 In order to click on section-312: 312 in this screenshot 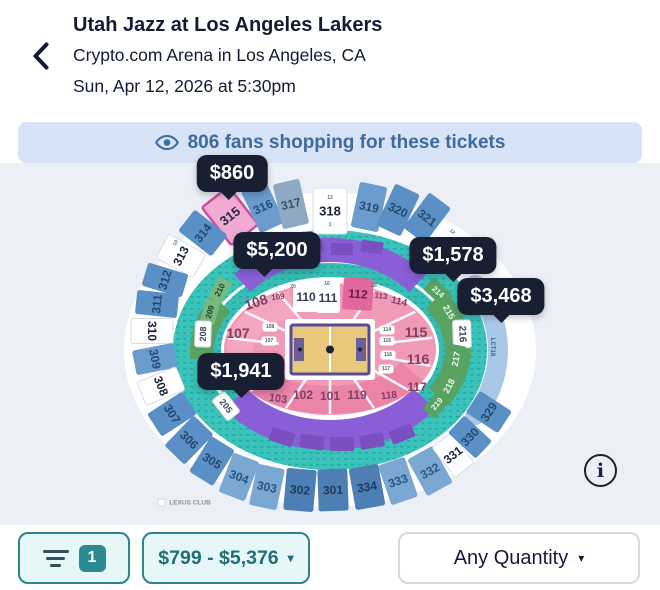, I will do `click(164, 279)`.